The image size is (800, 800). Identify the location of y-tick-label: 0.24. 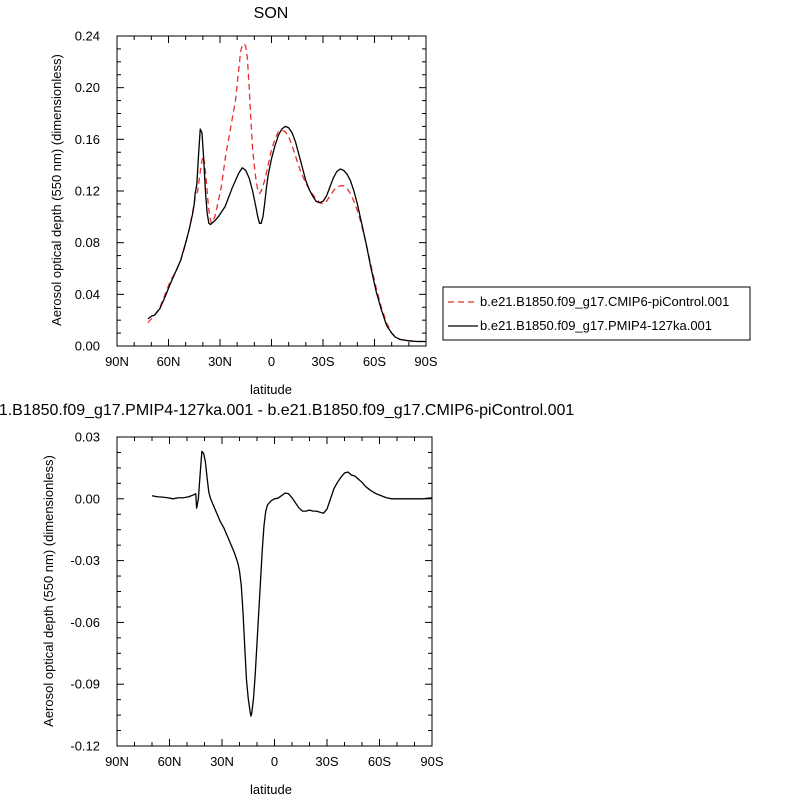
(87, 36).